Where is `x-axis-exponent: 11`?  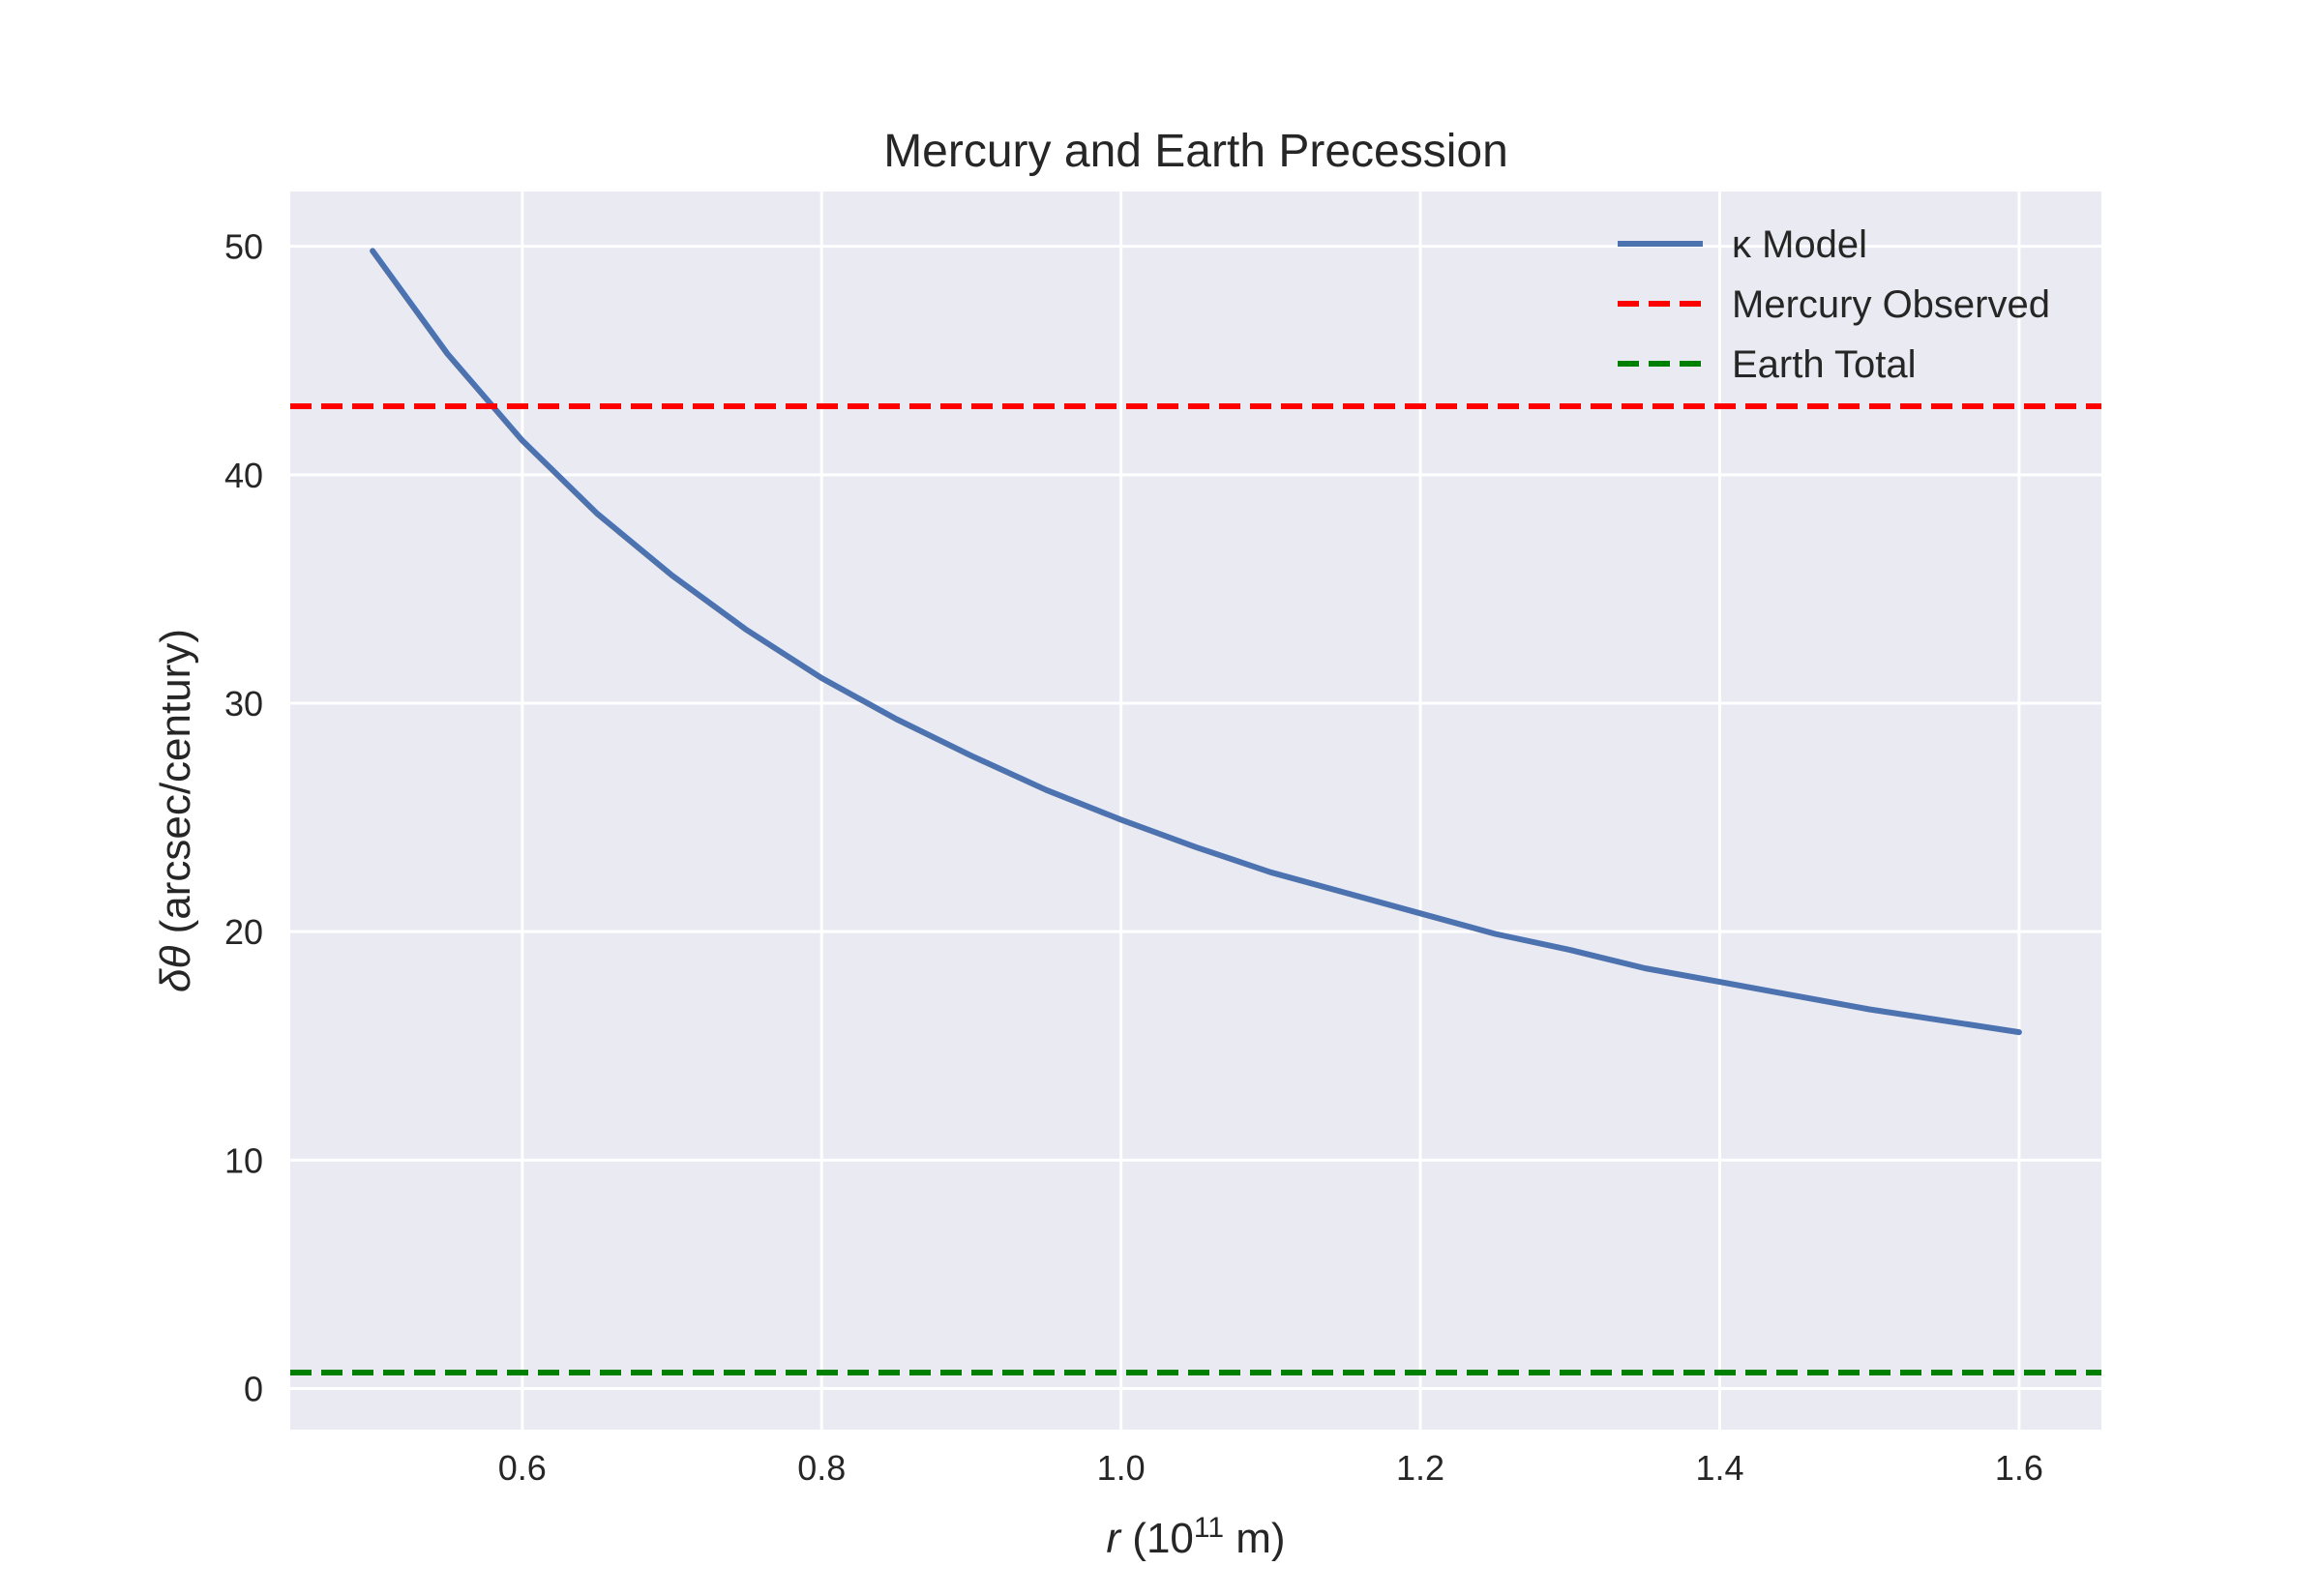
x-axis-exponent: 11 is located at coordinates (1209, 1528).